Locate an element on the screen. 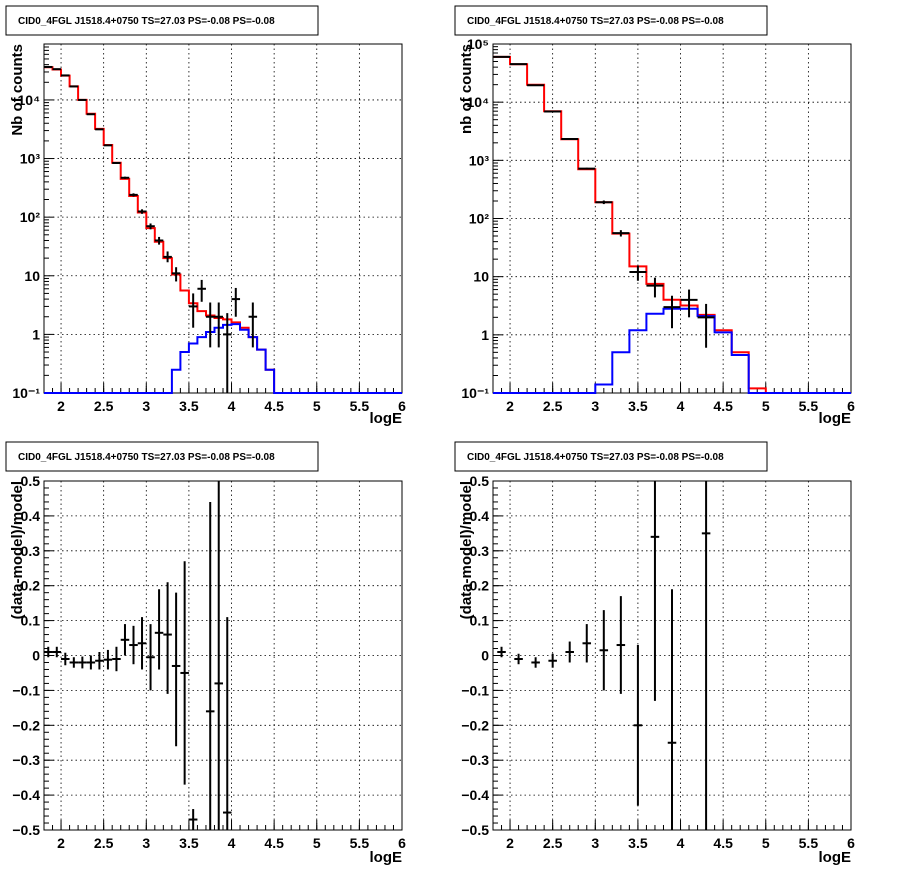 The height and width of the screenshot is (875, 898). y-tick-label: 10 is located at coordinates (32, 276).